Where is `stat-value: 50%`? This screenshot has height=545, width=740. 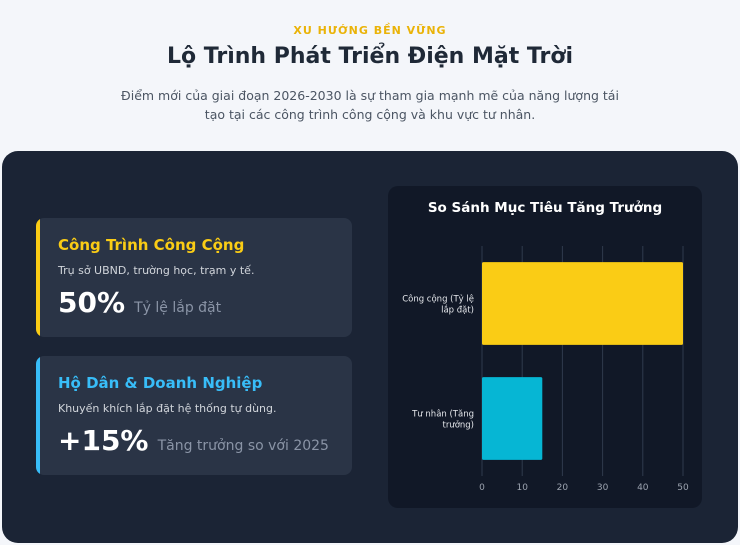 stat-value: 50% is located at coordinates (92, 302).